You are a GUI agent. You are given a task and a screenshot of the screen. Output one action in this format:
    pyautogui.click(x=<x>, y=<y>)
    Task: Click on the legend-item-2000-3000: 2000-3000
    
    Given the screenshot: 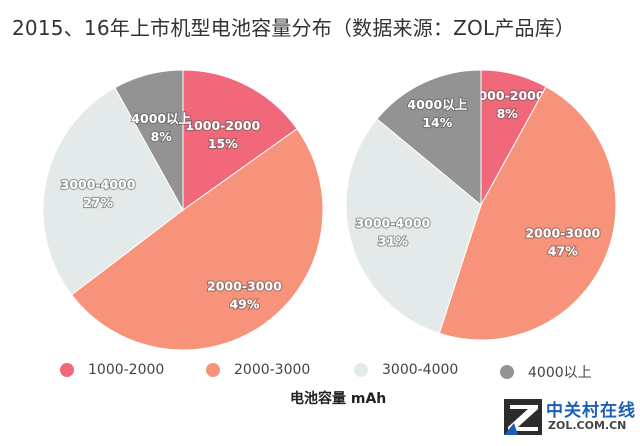 What is the action you would take?
    pyautogui.click(x=258, y=370)
    